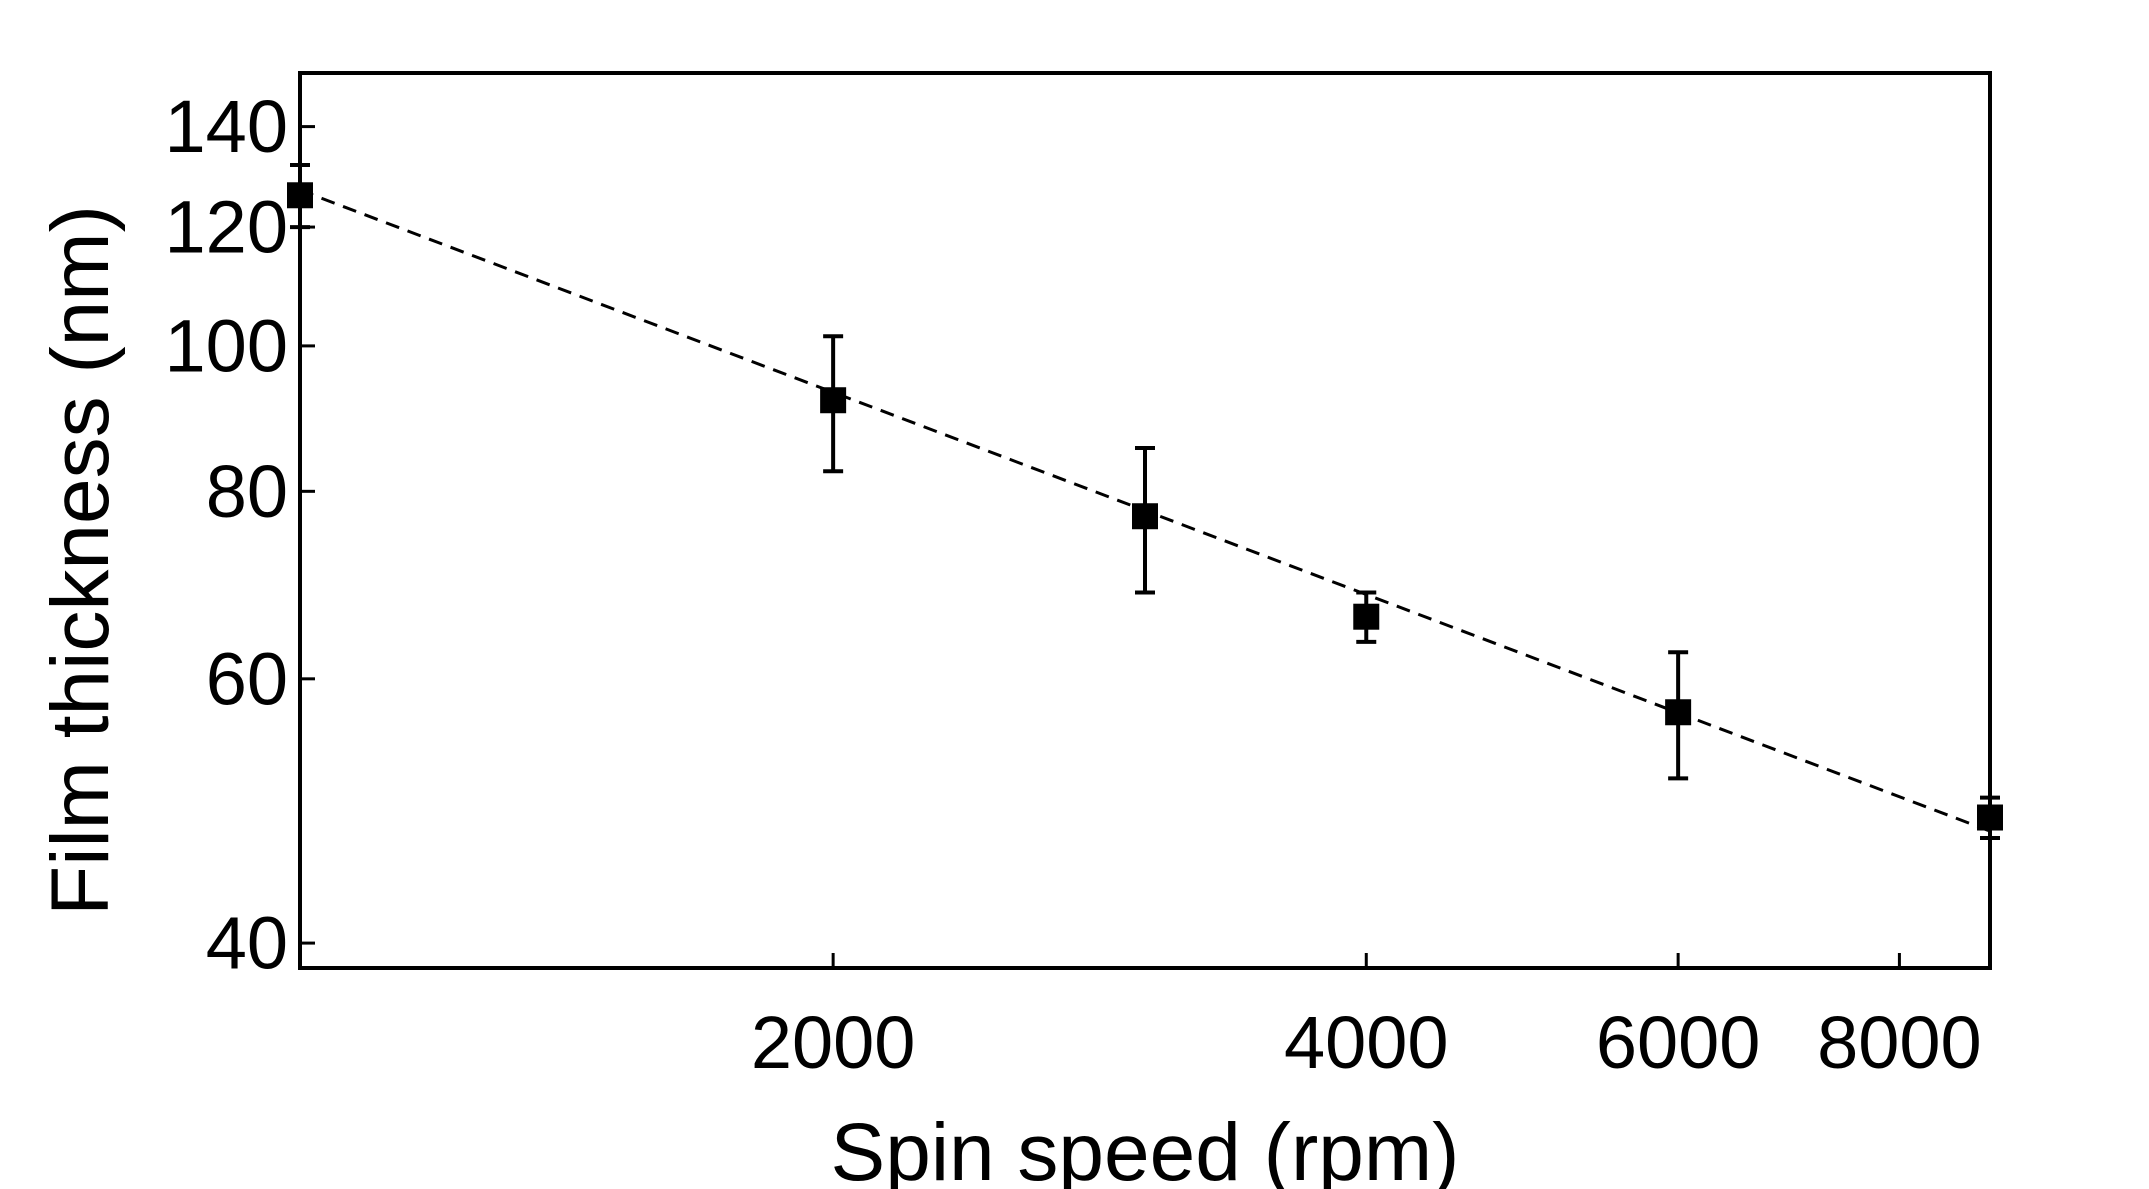 The image size is (2149, 1189). Describe the element at coordinates (226, 126) in the screenshot. I see `y-tick-label: 140` at that location.